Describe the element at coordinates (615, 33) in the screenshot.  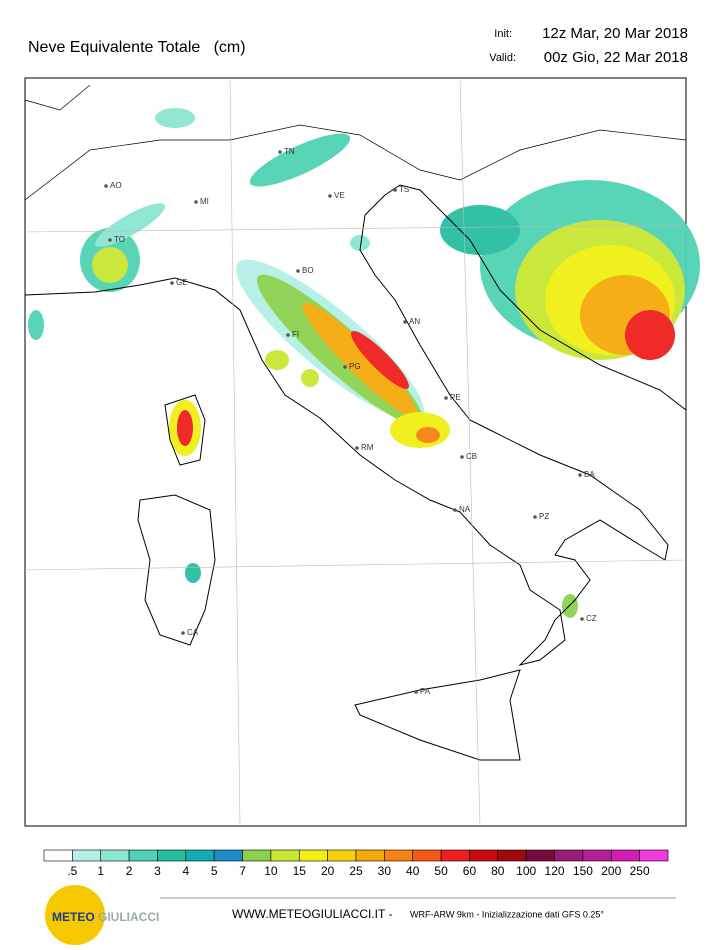
I see `init: 12z Mar, 20 Mar 2018` at that location.